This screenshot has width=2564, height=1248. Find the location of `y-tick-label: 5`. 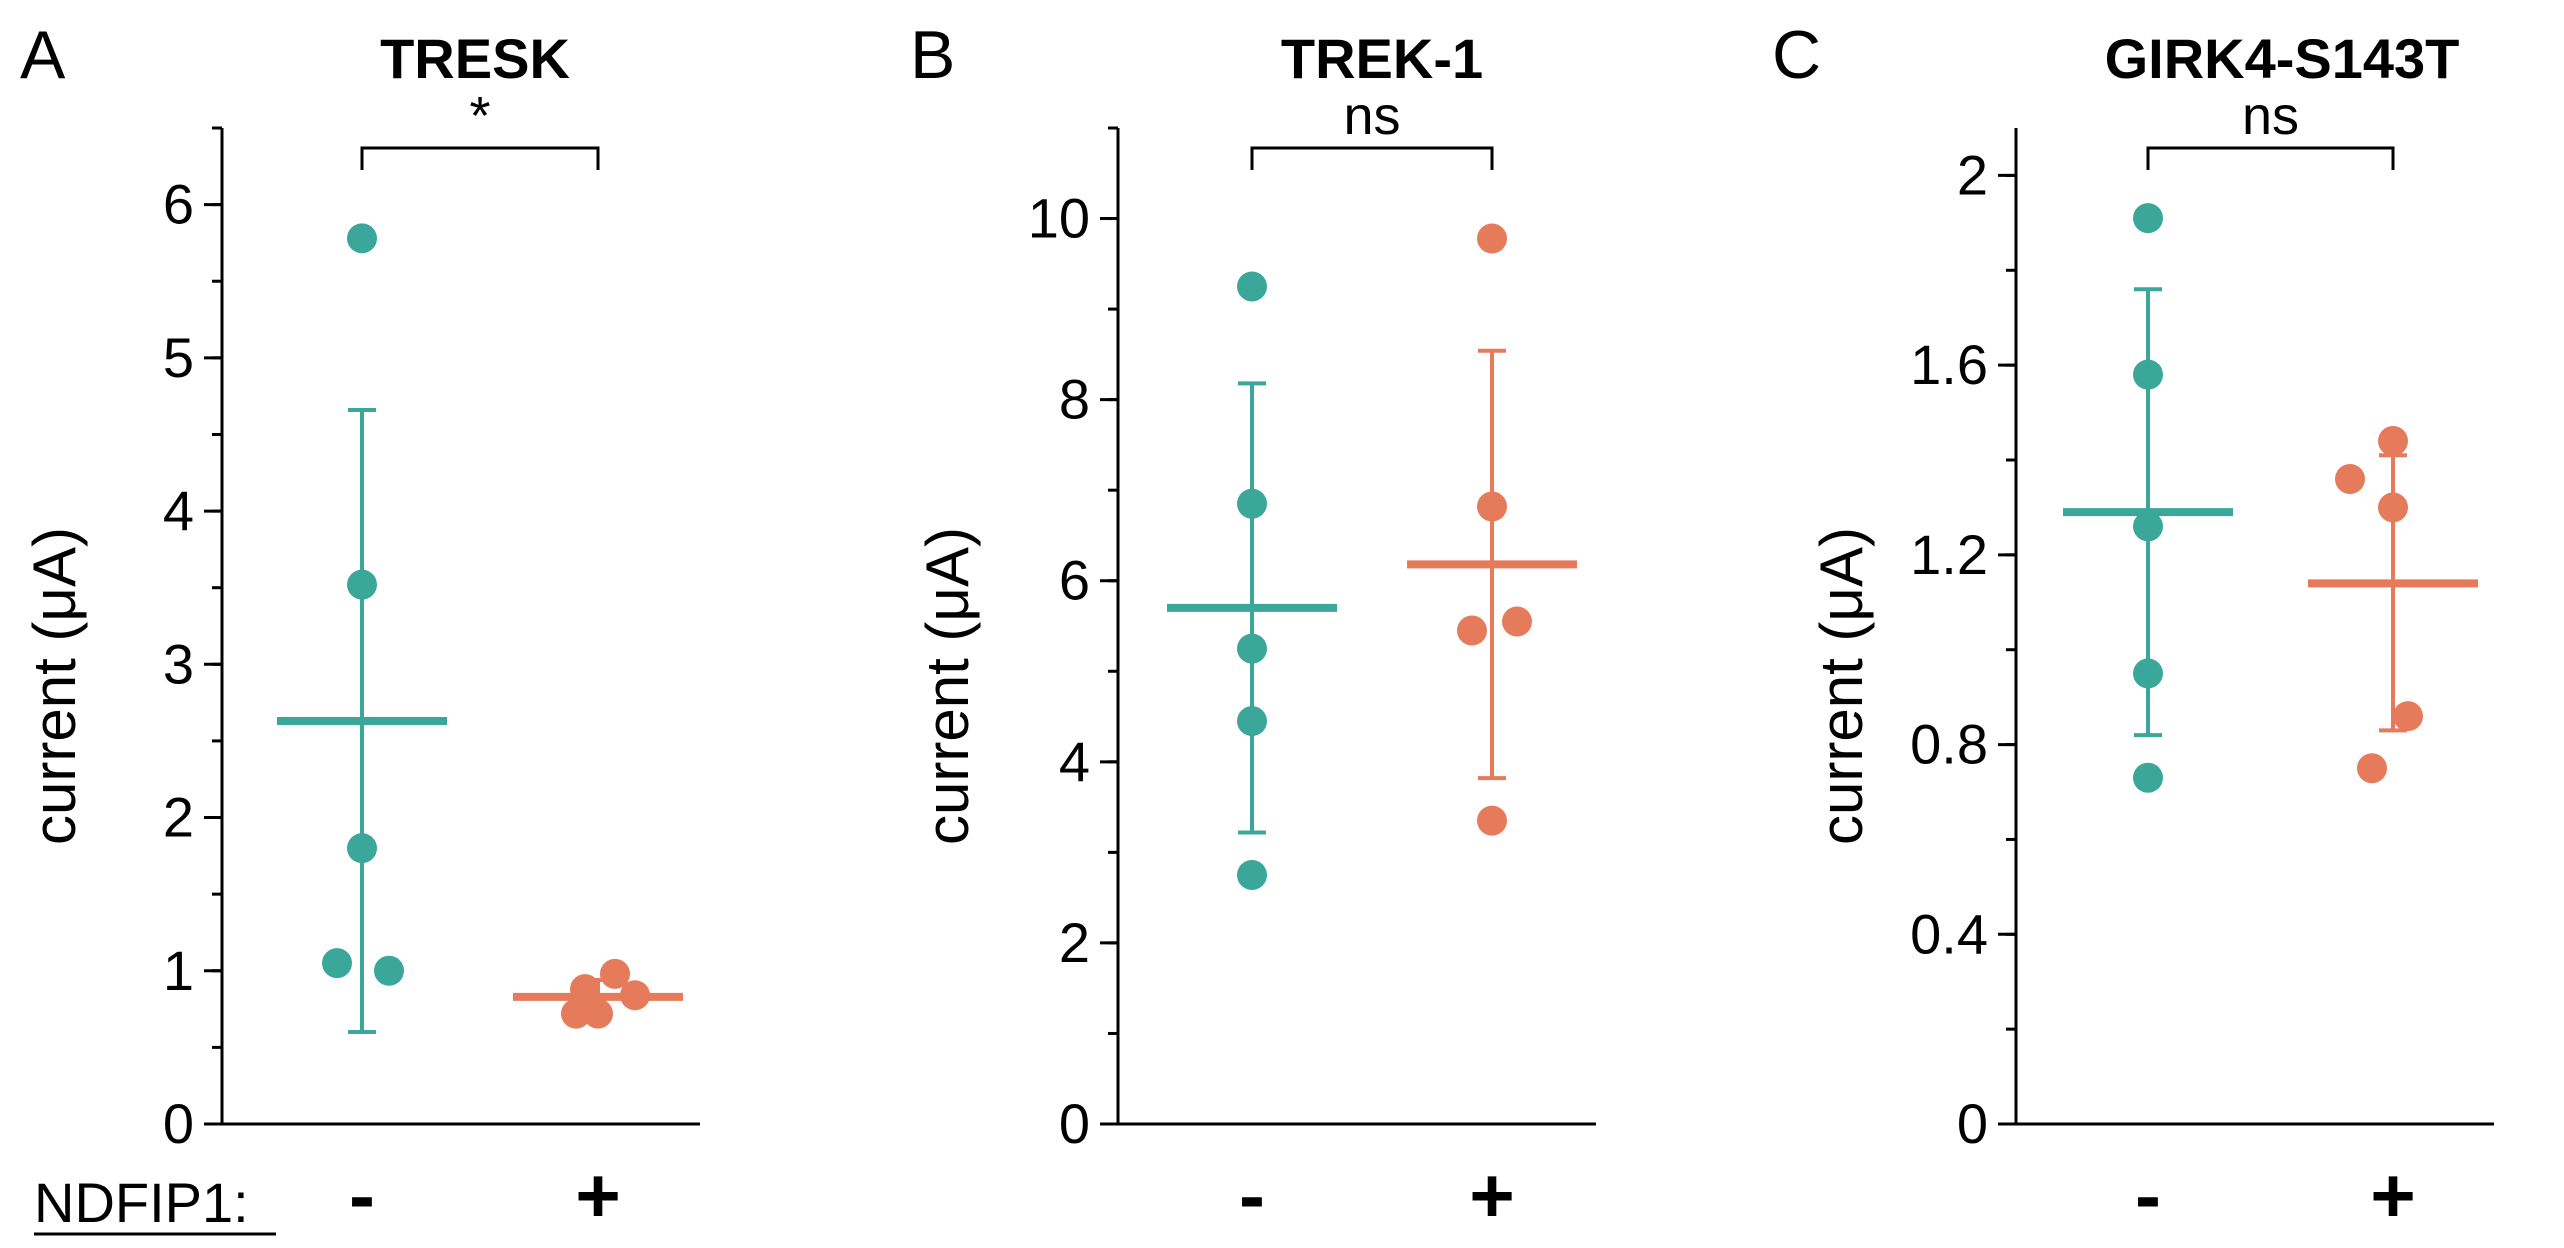

y-tick-label: 5 is located at coordinates (178, 357).